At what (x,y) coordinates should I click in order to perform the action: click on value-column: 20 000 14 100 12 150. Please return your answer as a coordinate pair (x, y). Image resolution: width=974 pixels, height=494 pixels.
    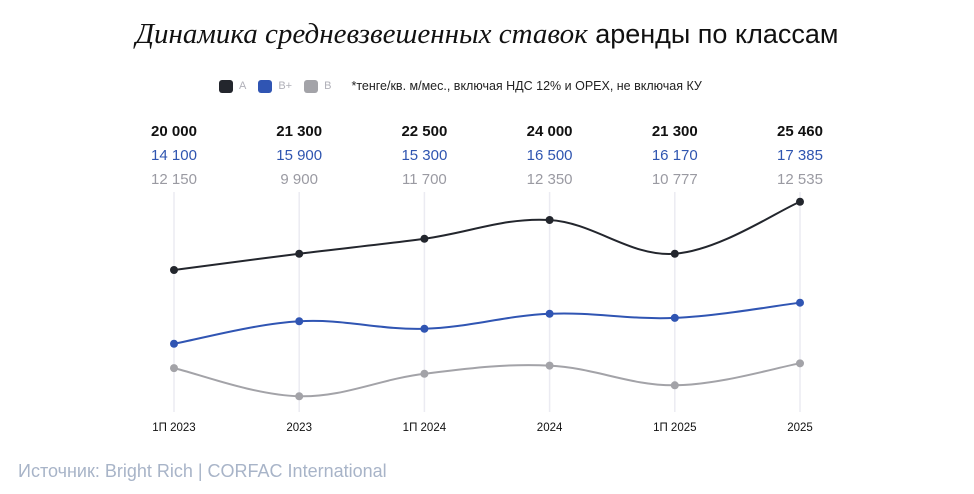
    Looking at the image, I should click on (174, 156).